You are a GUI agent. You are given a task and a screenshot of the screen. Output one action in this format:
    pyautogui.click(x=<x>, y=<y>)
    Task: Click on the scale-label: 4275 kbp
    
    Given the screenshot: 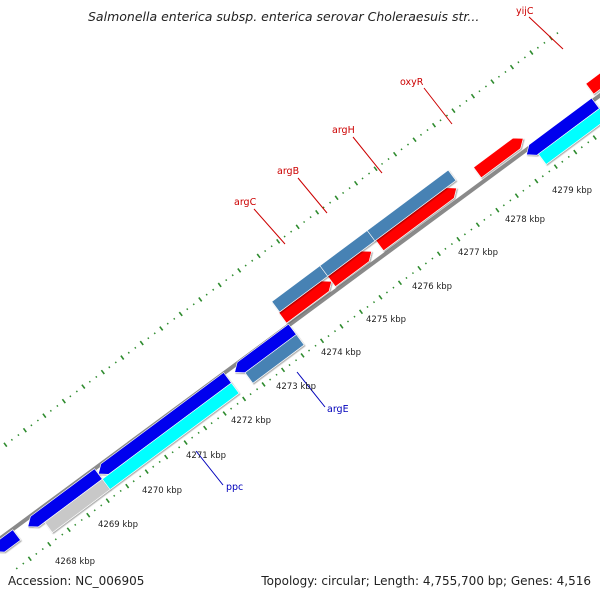 What is the action you would take?
    pyautogui.click(x=386, y=320)
    